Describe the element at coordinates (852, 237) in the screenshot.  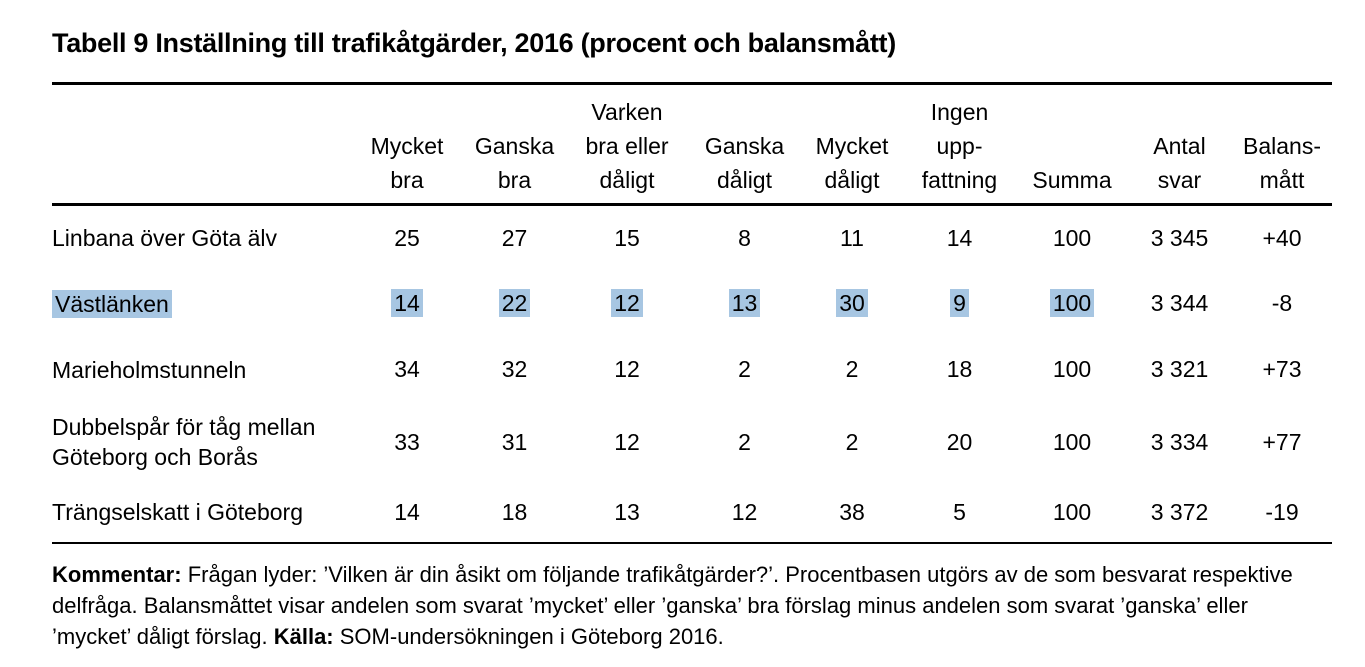
I see `cell-mycket-daligt: 11` at that location.